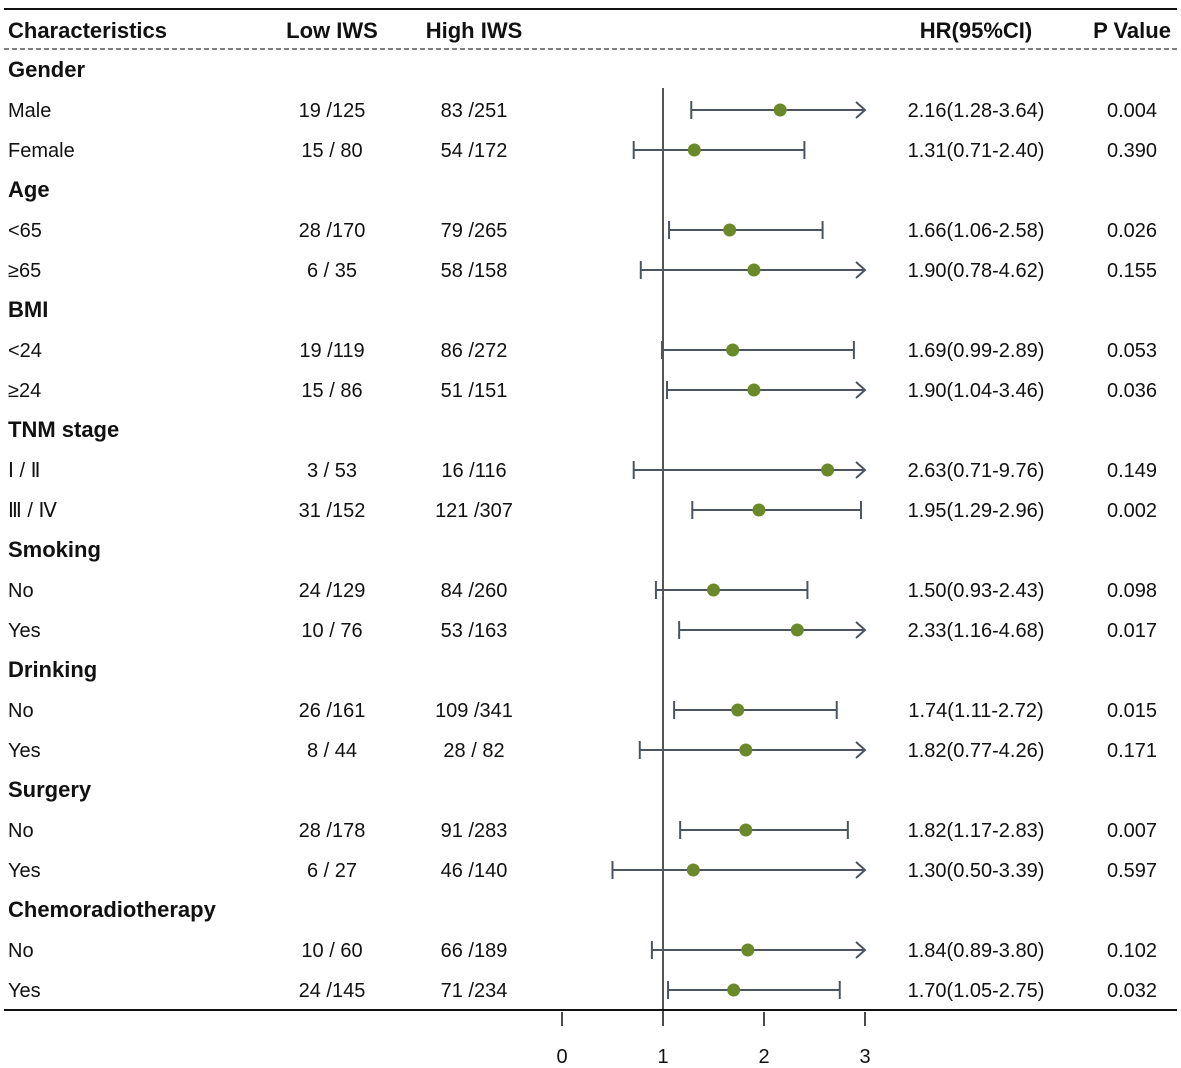 This screenshot has width=1181, height=1068. I want to click on hr-ci-cell: 1.50(0.93-2.43), so click(976, 591).